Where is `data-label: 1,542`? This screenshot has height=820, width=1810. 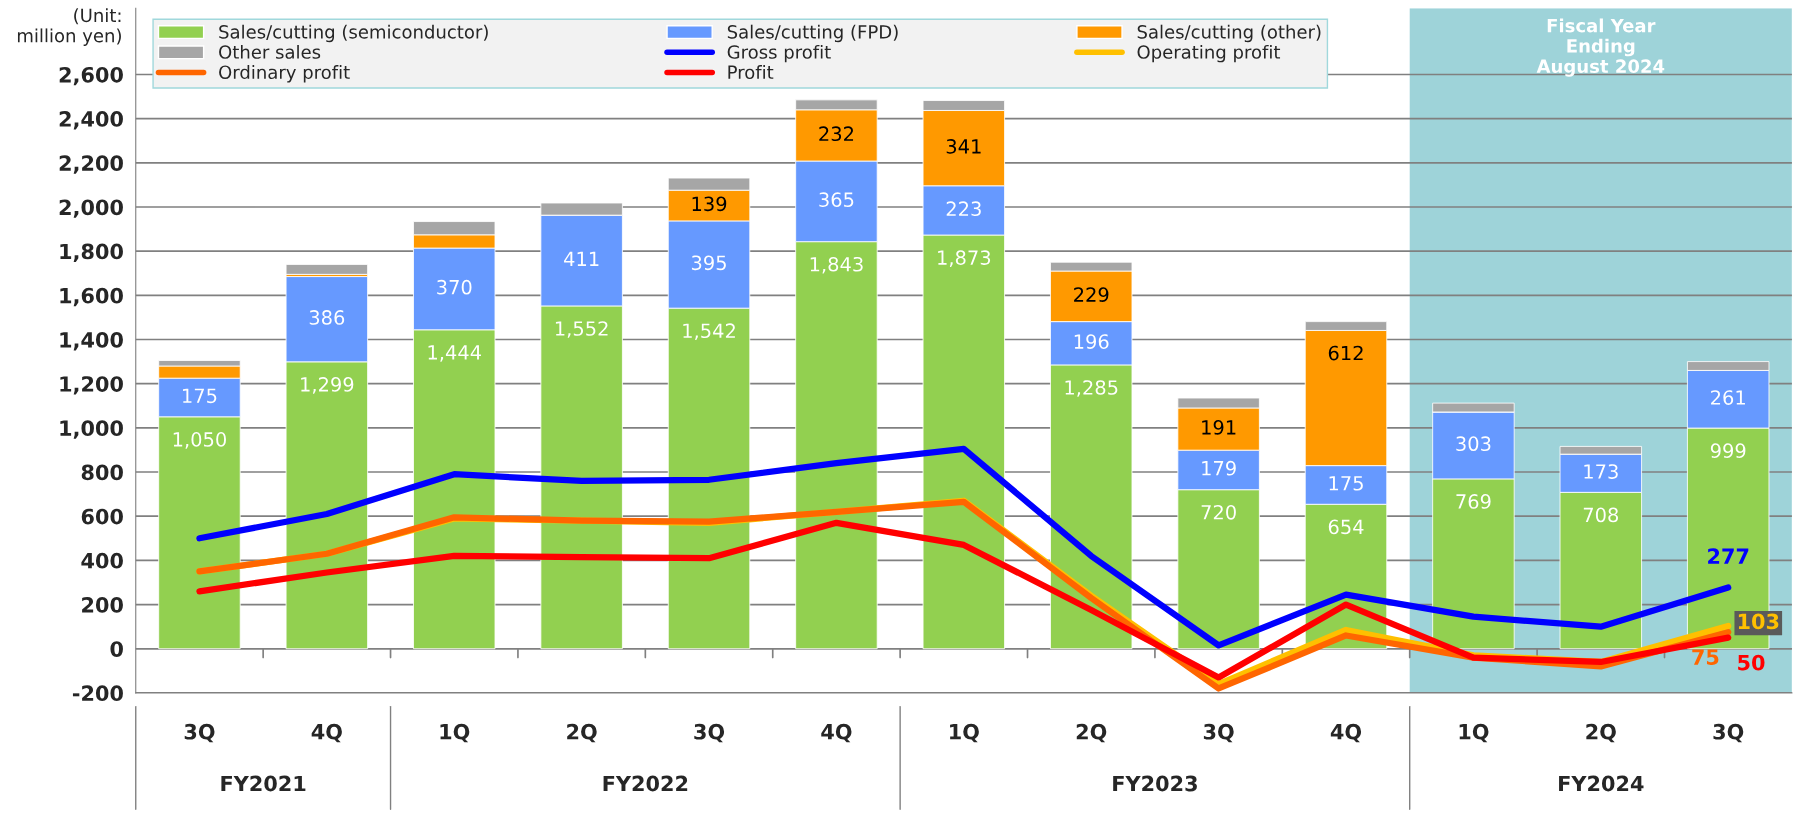 data-label: 1,542 is located at coordinates (709, 332).